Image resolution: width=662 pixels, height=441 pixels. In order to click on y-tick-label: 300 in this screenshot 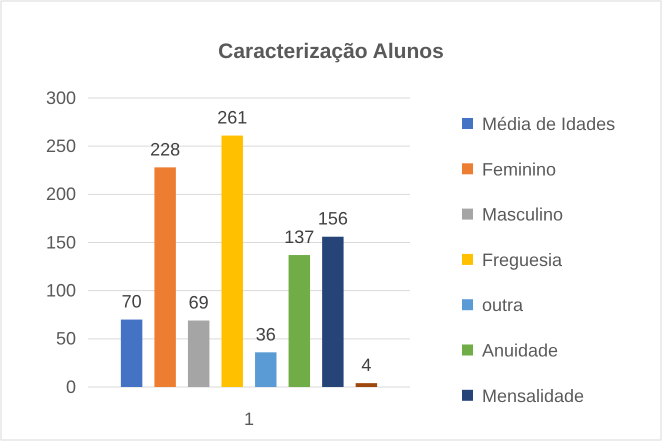, I will do `click(61, 98)`.